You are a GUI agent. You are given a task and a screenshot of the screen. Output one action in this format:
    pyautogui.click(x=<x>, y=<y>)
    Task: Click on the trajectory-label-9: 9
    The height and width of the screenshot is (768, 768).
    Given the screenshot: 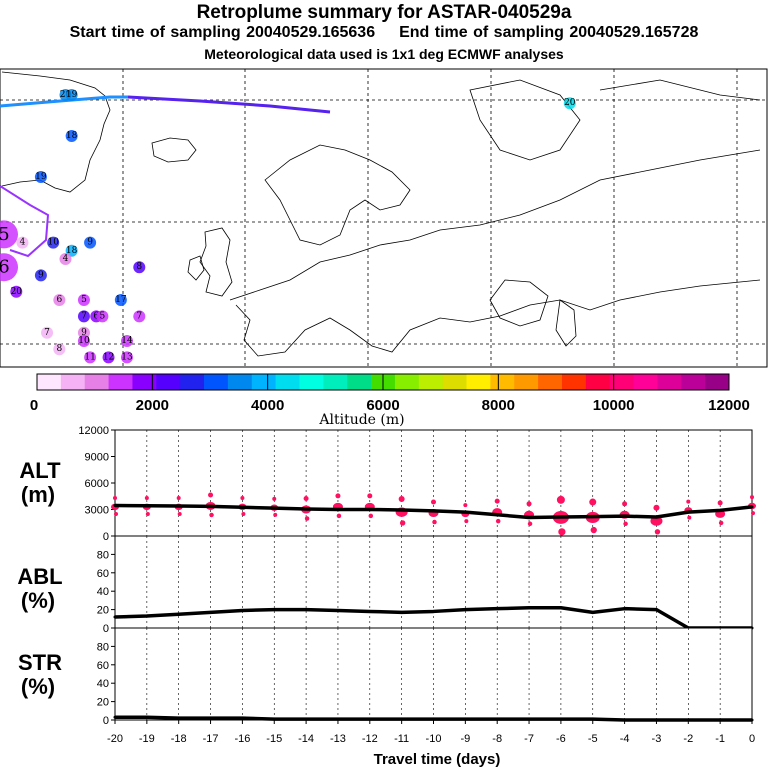 What is the action you would take?
    pyautogui.click(x=90, y=243)
    